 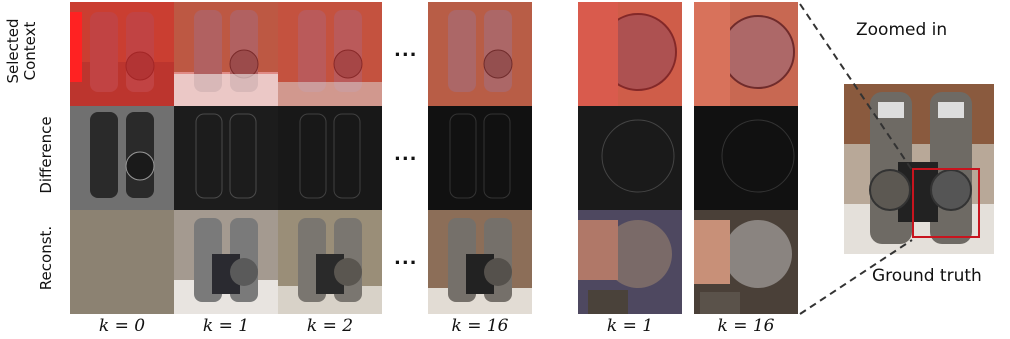 I want to click on zoom-region-box, so click(x=946, y=203).